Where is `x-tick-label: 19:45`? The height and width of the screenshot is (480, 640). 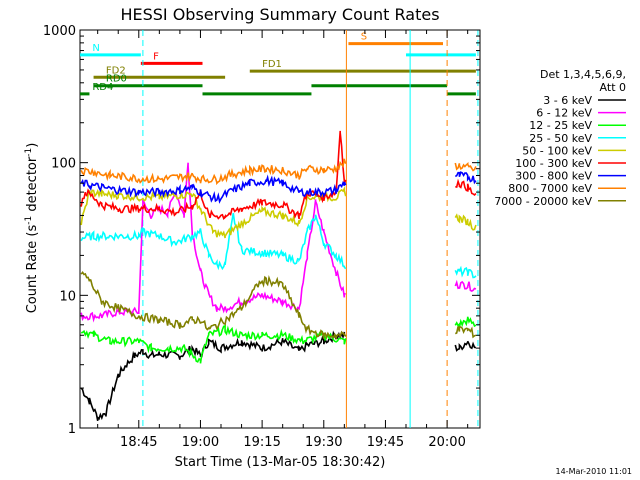
x-tick-label: 19:45 is located at coordinates (385, 442).